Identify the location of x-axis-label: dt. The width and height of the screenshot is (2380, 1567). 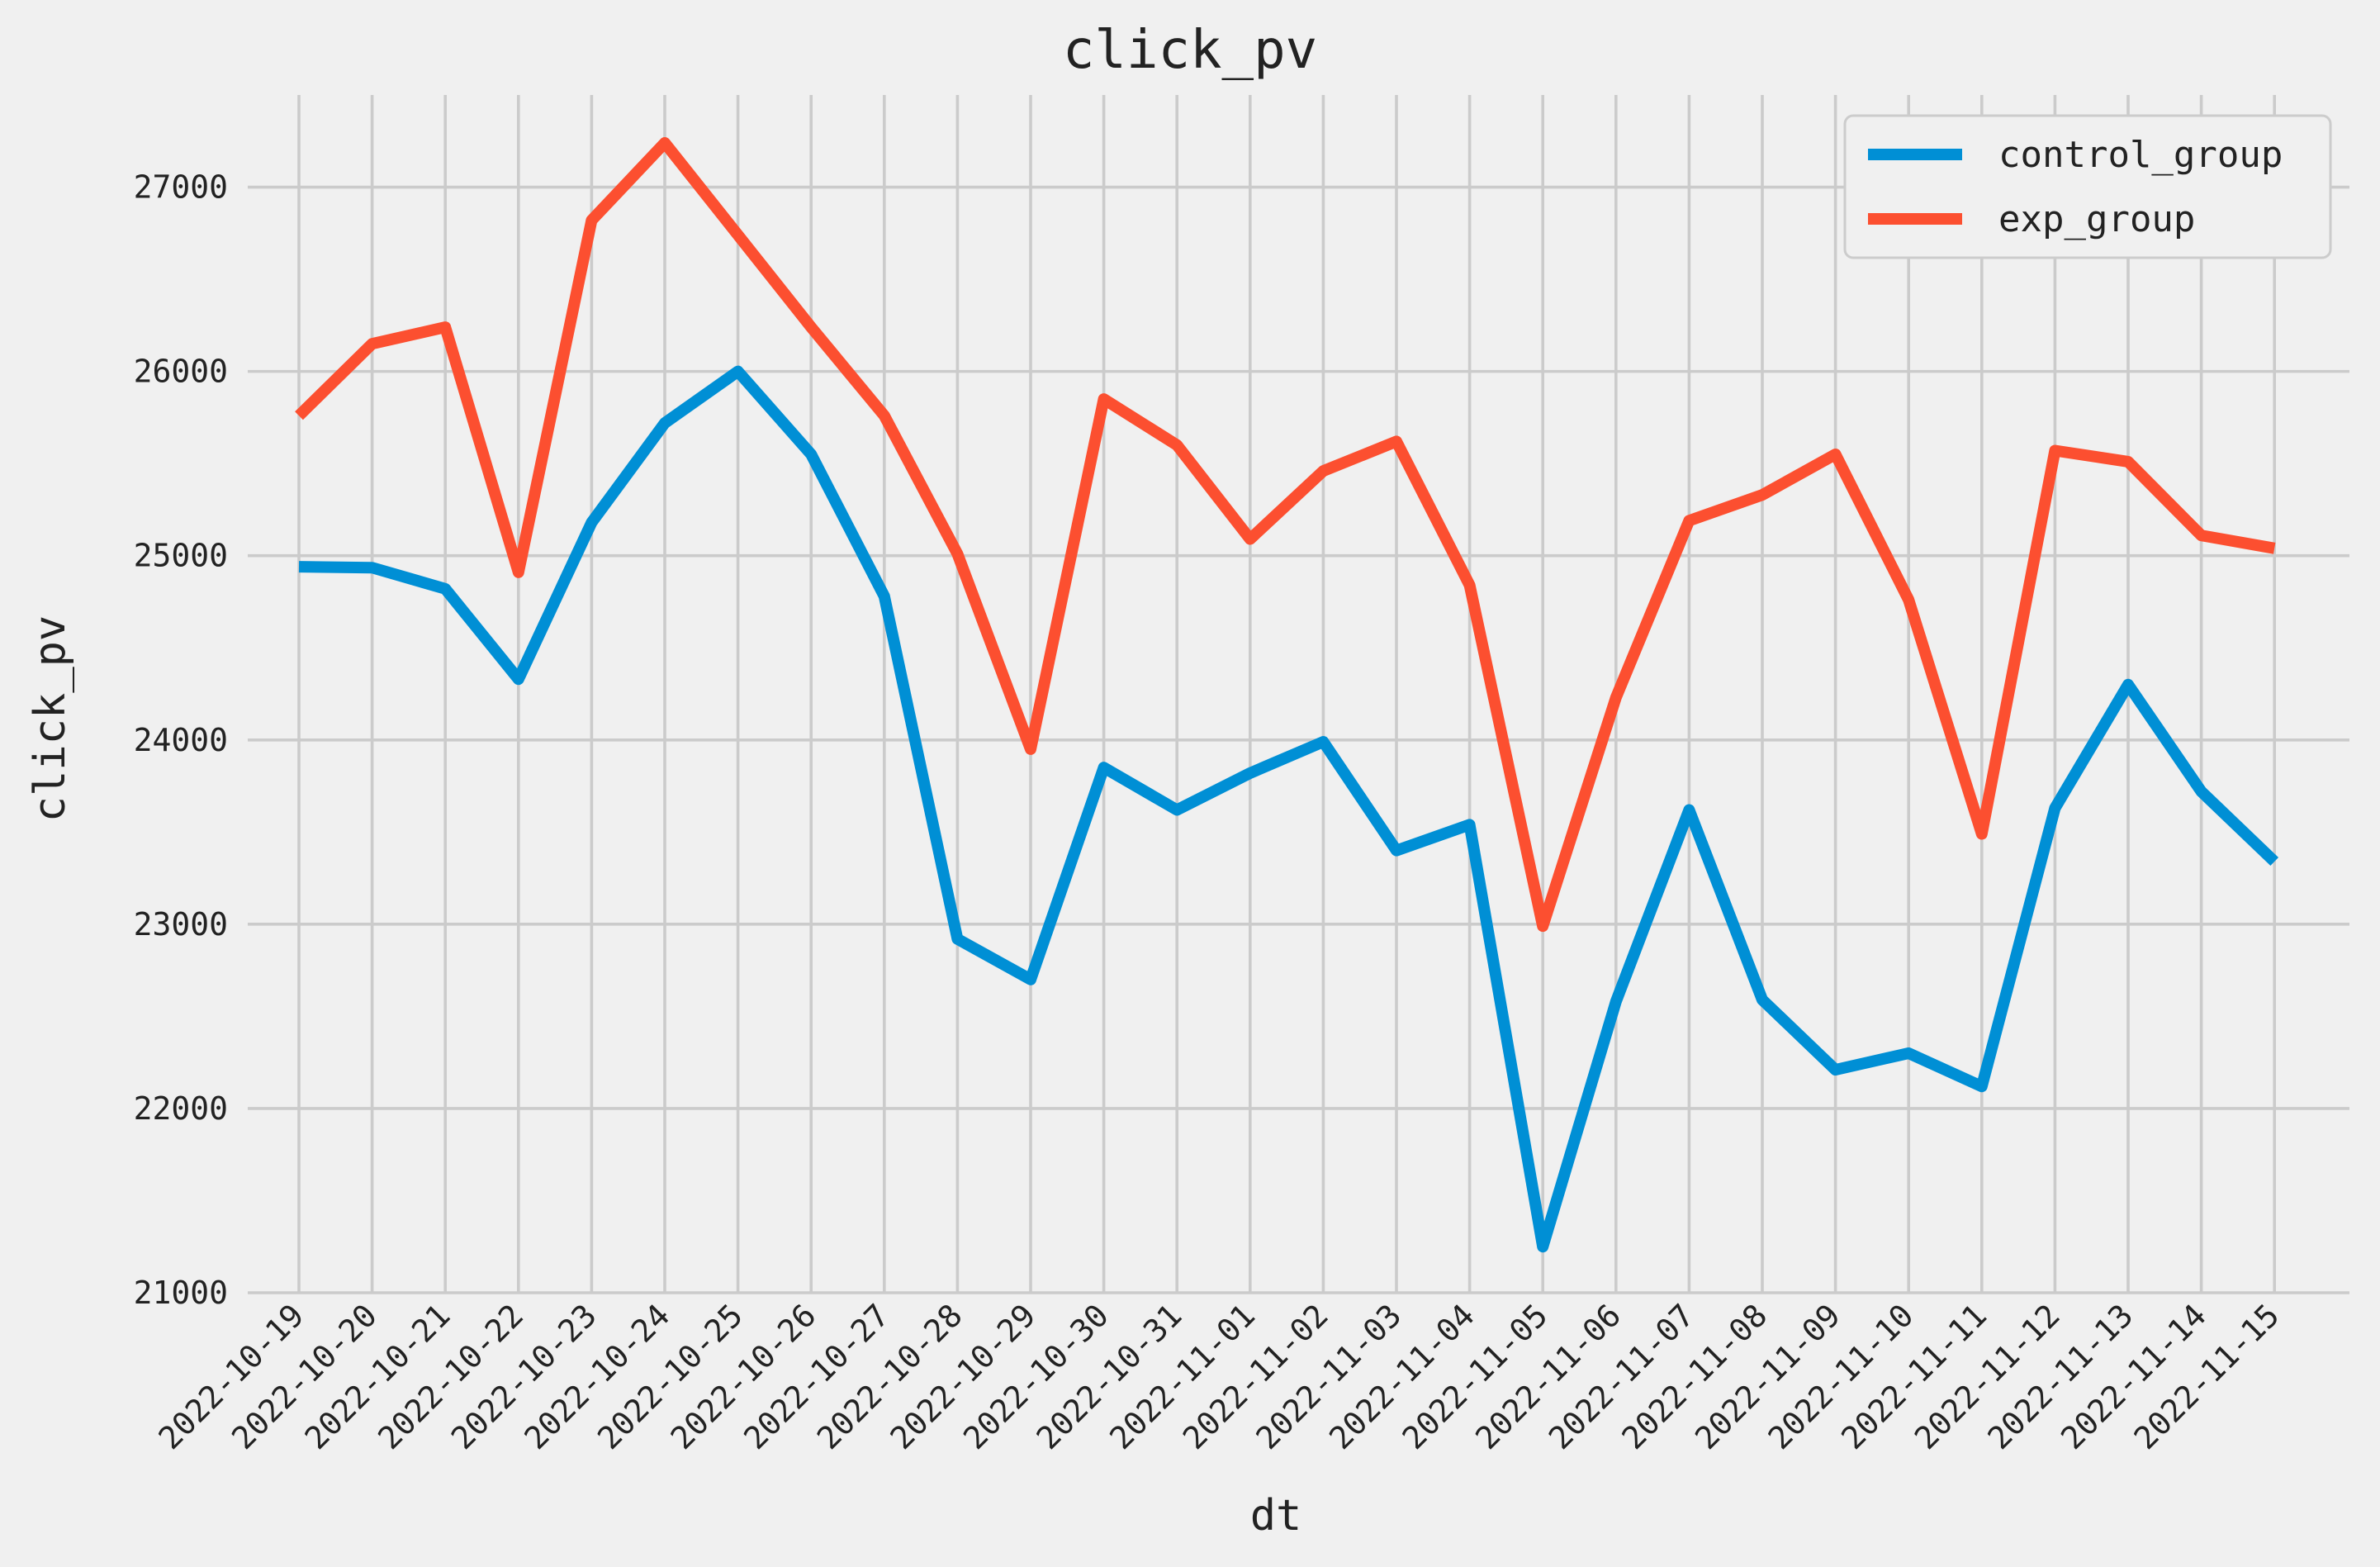
(1276, 1516).